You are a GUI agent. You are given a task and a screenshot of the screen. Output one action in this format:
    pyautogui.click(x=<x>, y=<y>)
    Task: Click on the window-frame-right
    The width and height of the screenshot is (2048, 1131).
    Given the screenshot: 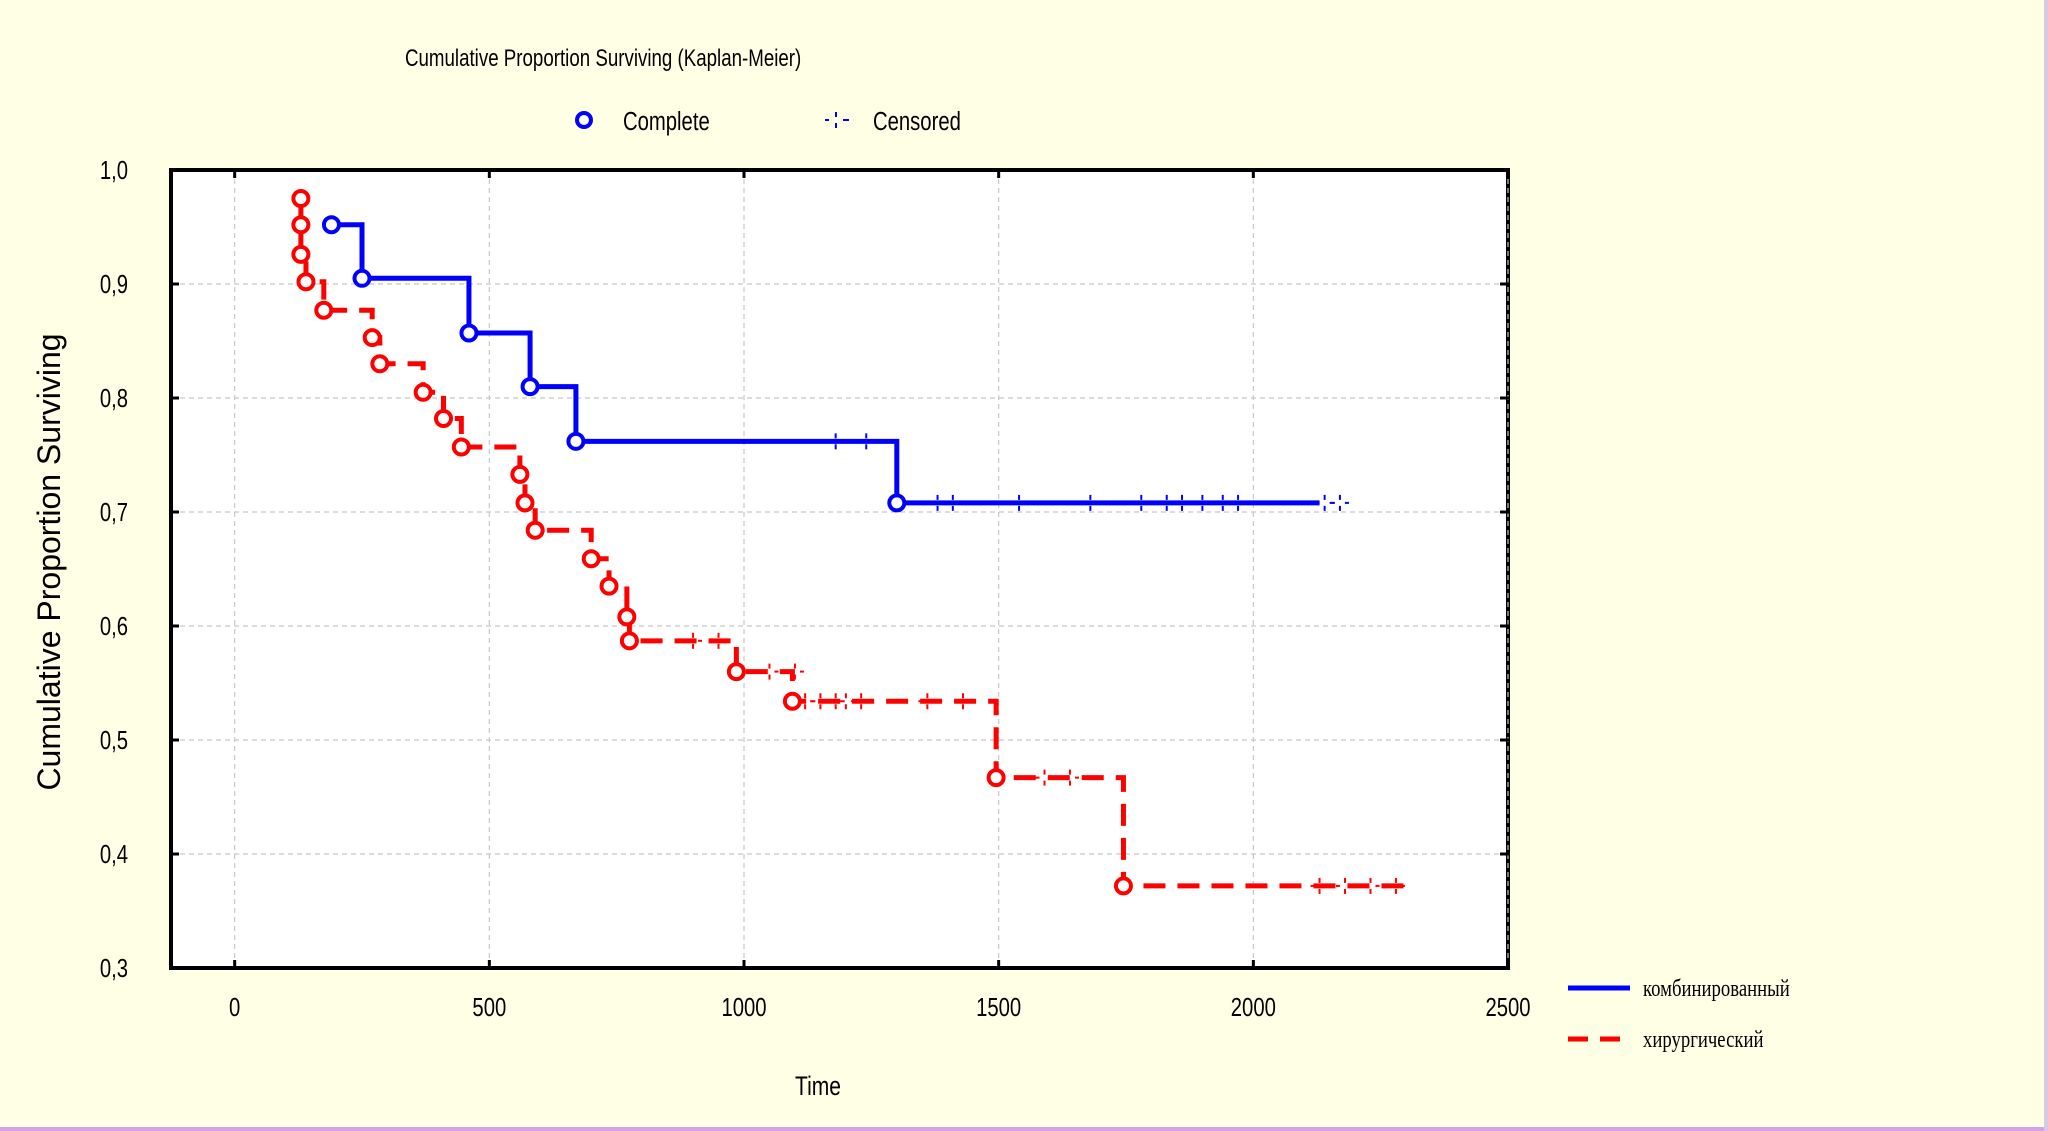 What is the action you would take?
    pyautogui.click(x=2046, y=565)
    